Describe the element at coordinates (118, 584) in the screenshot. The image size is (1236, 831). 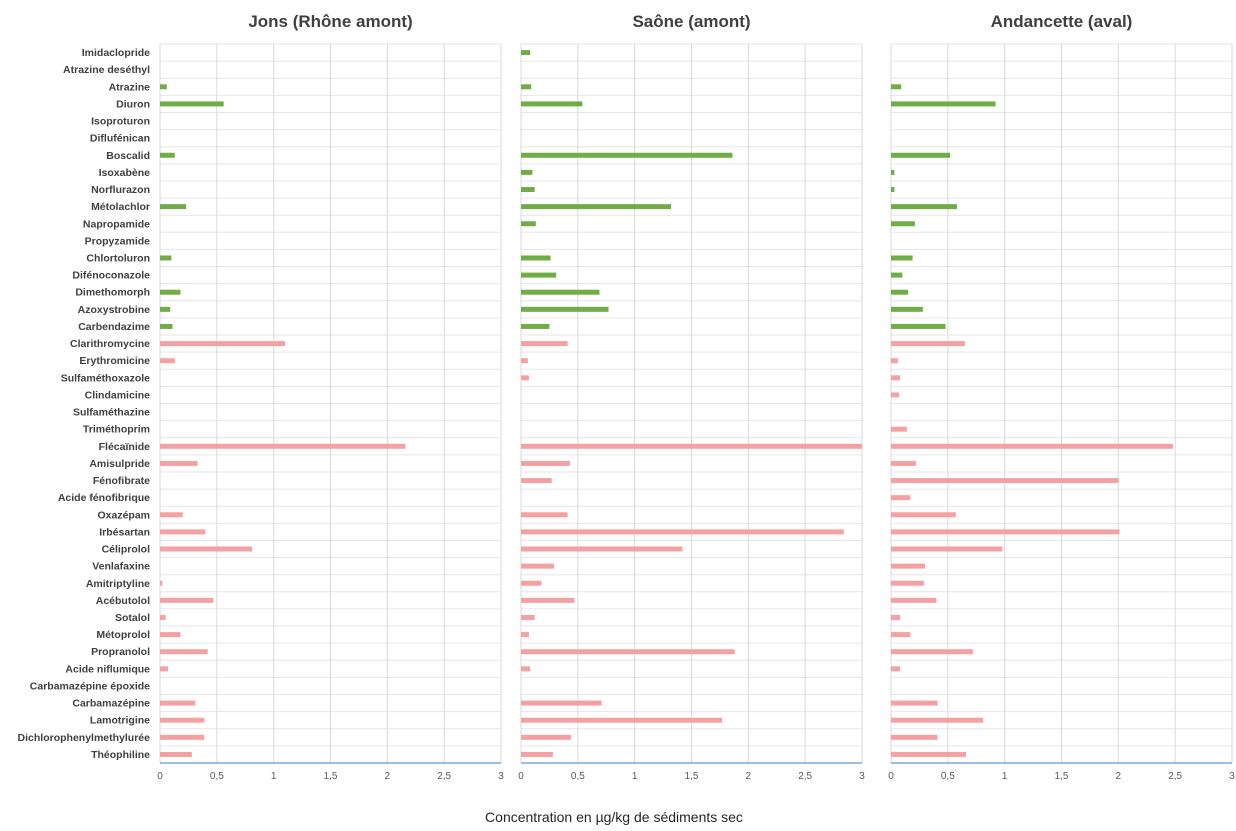
I see `category-label: Amitriptyline` at that location.